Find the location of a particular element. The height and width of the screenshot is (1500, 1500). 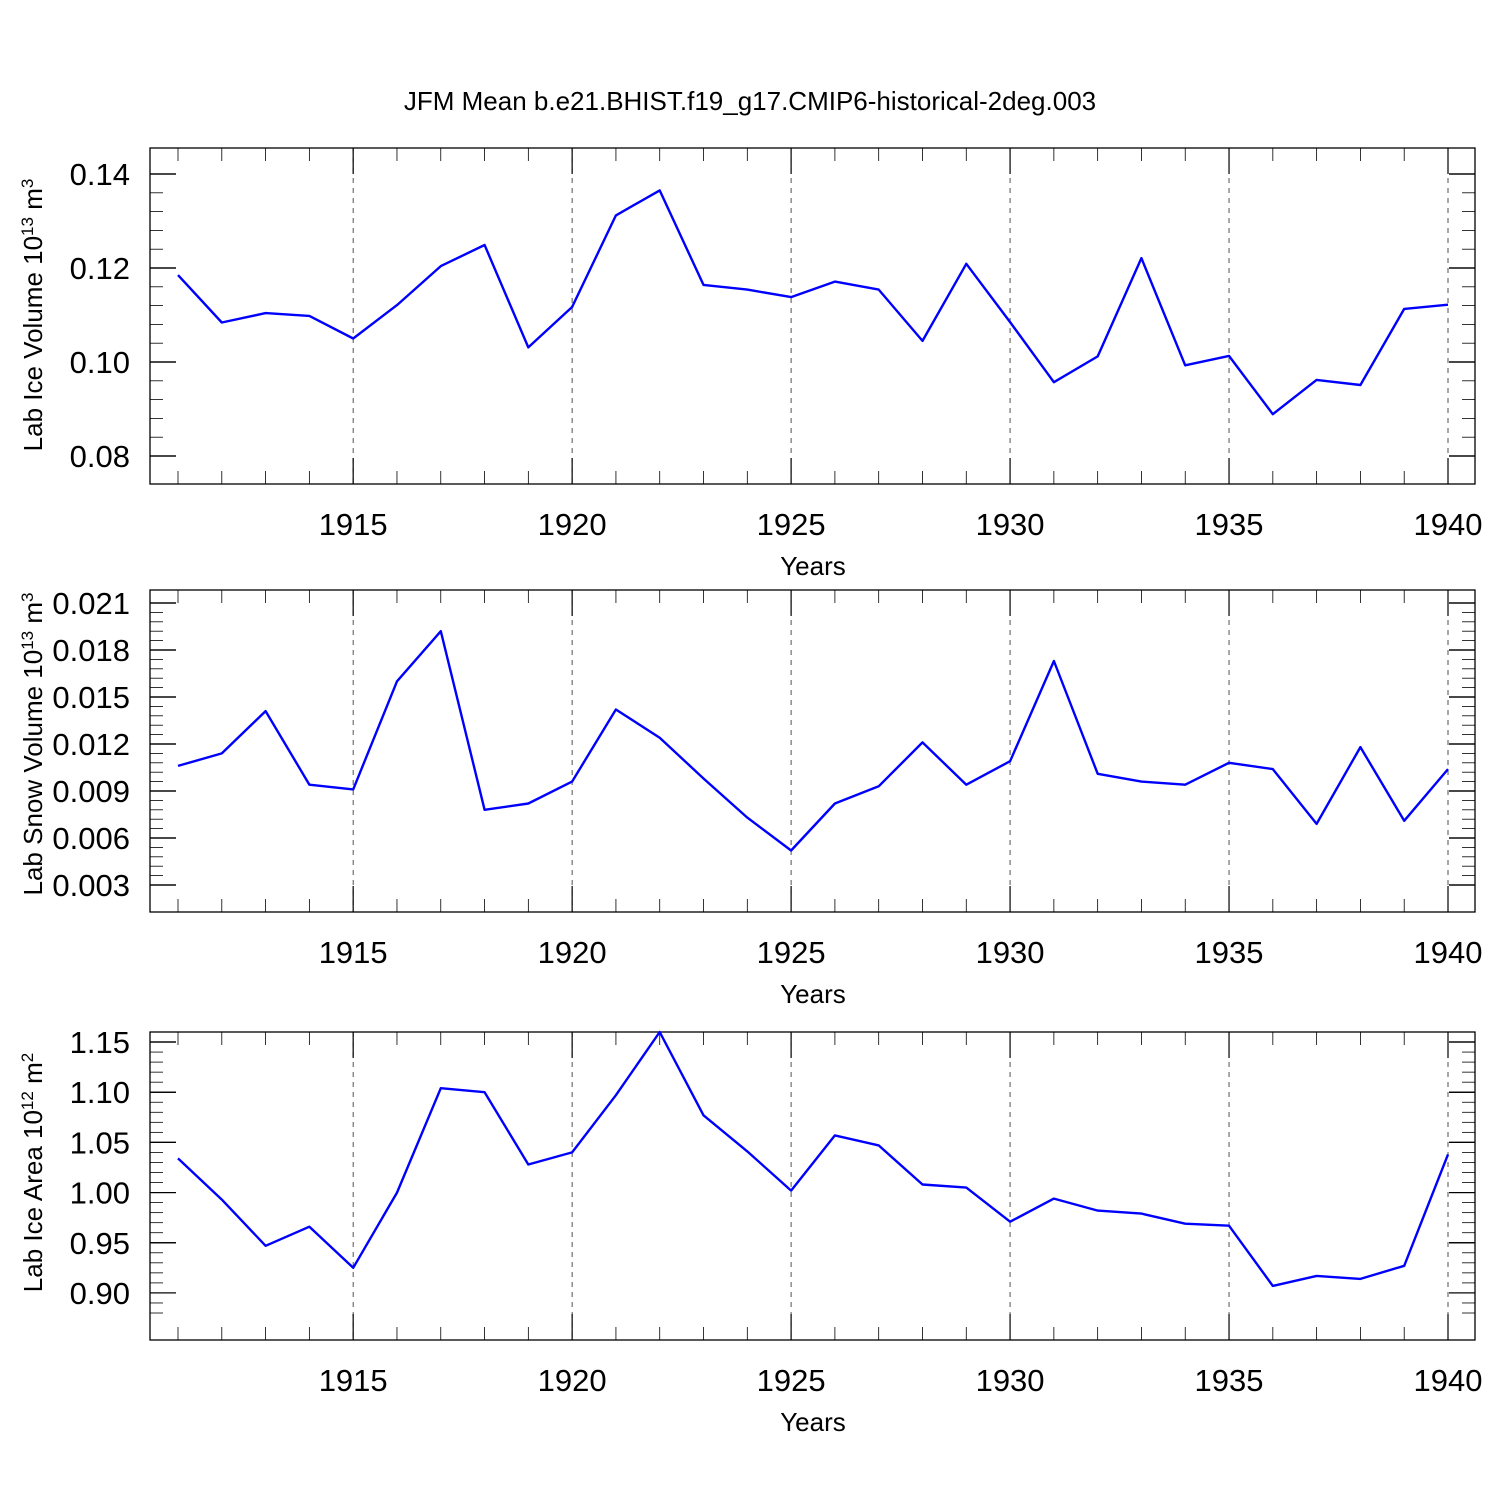

y-axis-label-base: Lab Snow Volume 10 is located at coordinates (33, 773).